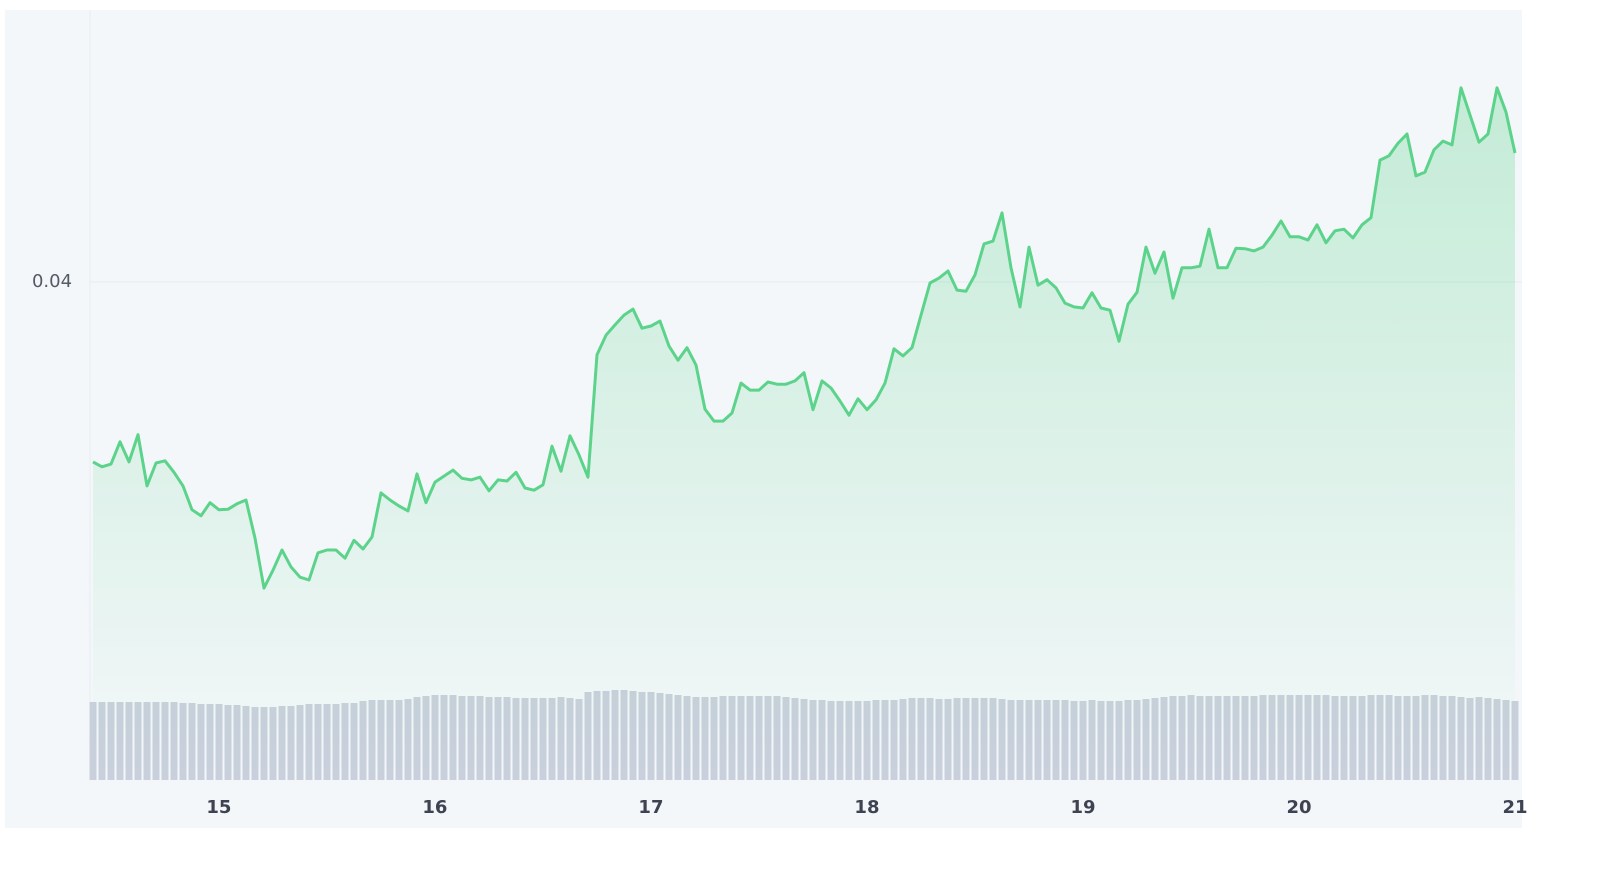  What do you see at coordinates (218, 807) in the screenshot?
I see `x-tick-label: 15` at bounding box center [218, 807].